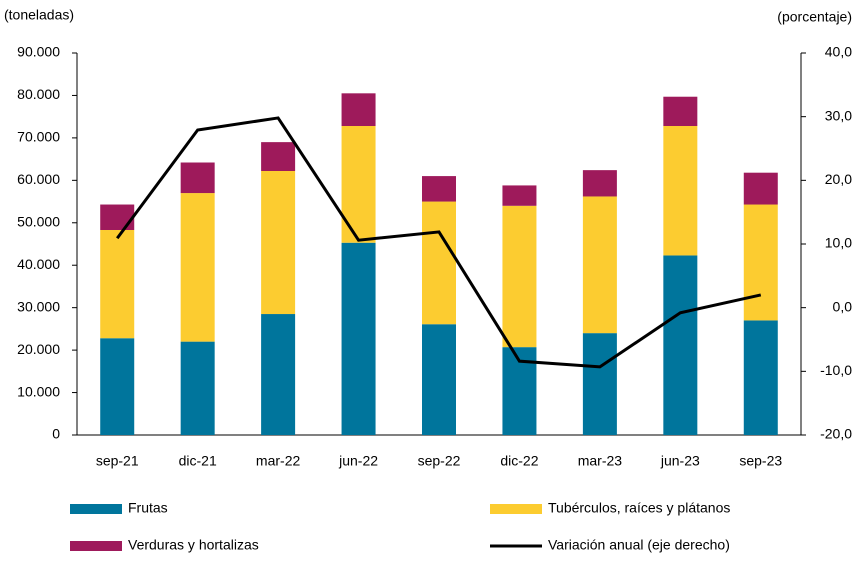 Image resolution: width=859 pixels, height=561 pixels. I want to click on legend-label: Verduras y hortalizas, so click(193, 545).